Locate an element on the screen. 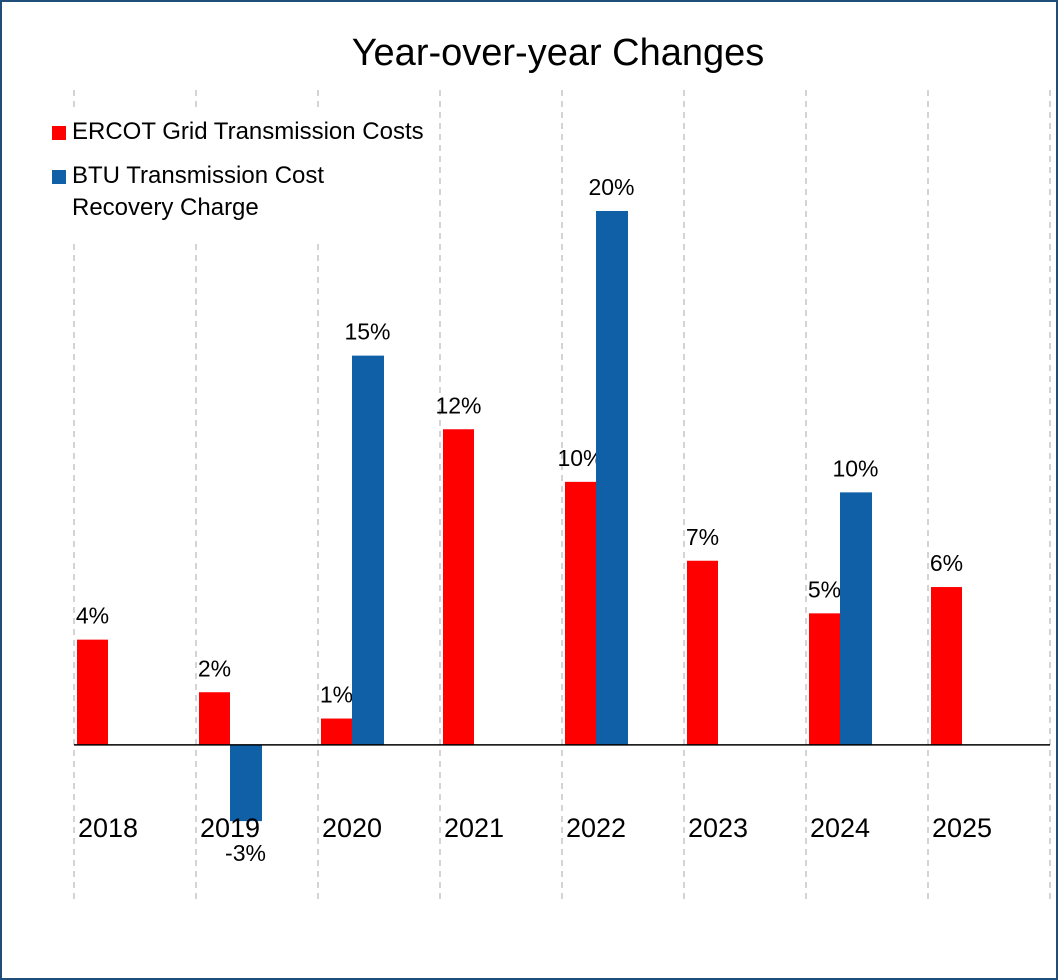 The image size is (1058, 980). data-label: 15% is located at coordinates (367, 332).